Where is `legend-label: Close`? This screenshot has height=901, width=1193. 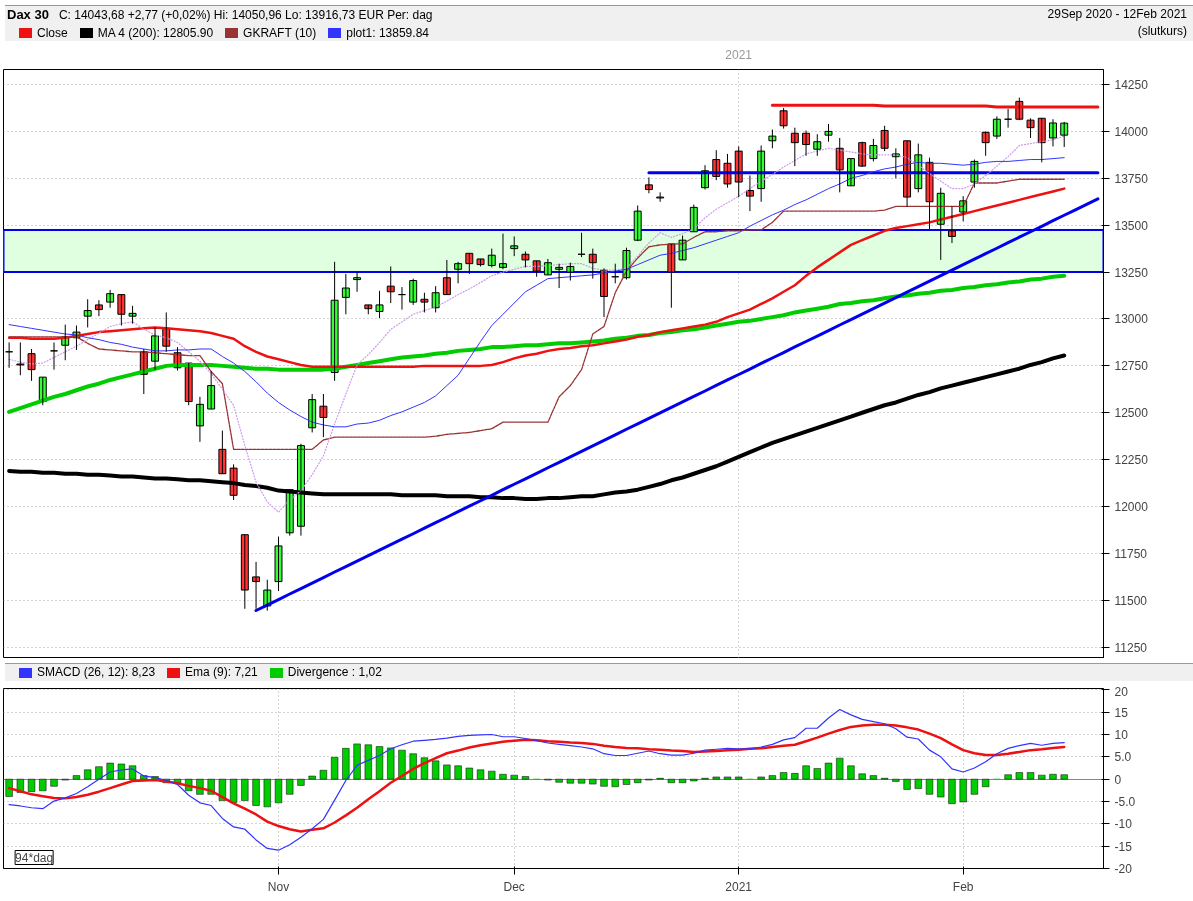
legend-label: Close is located at coordinates (52, 32).